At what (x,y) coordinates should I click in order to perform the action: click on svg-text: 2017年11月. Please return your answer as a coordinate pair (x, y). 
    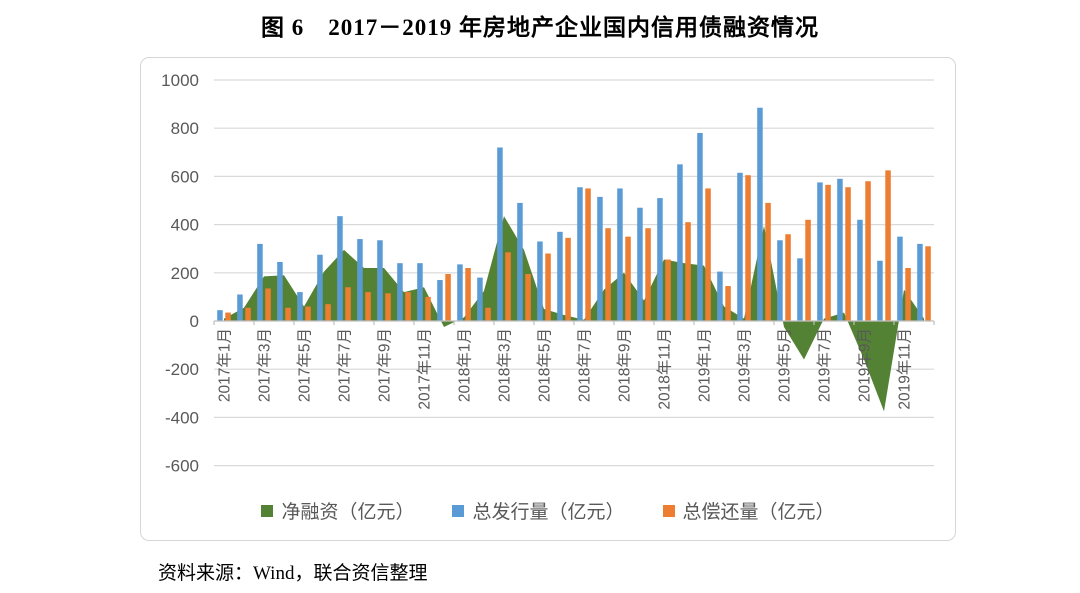
    Looking at the image, I should click on (425, 369).